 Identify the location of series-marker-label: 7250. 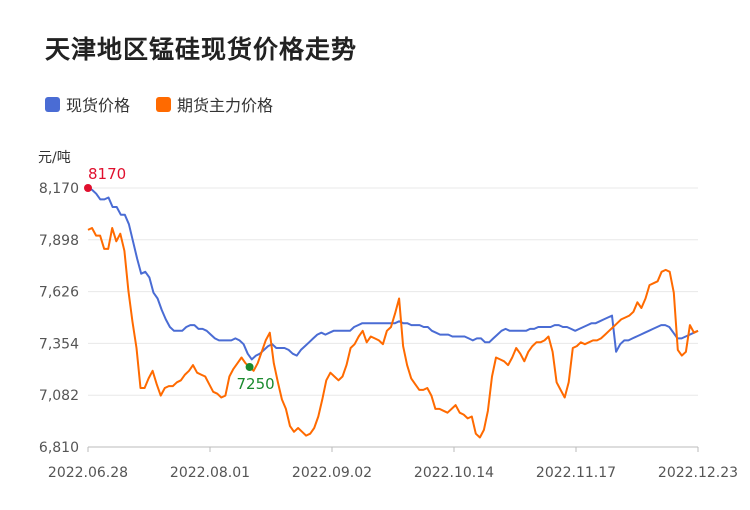
(255, 384).